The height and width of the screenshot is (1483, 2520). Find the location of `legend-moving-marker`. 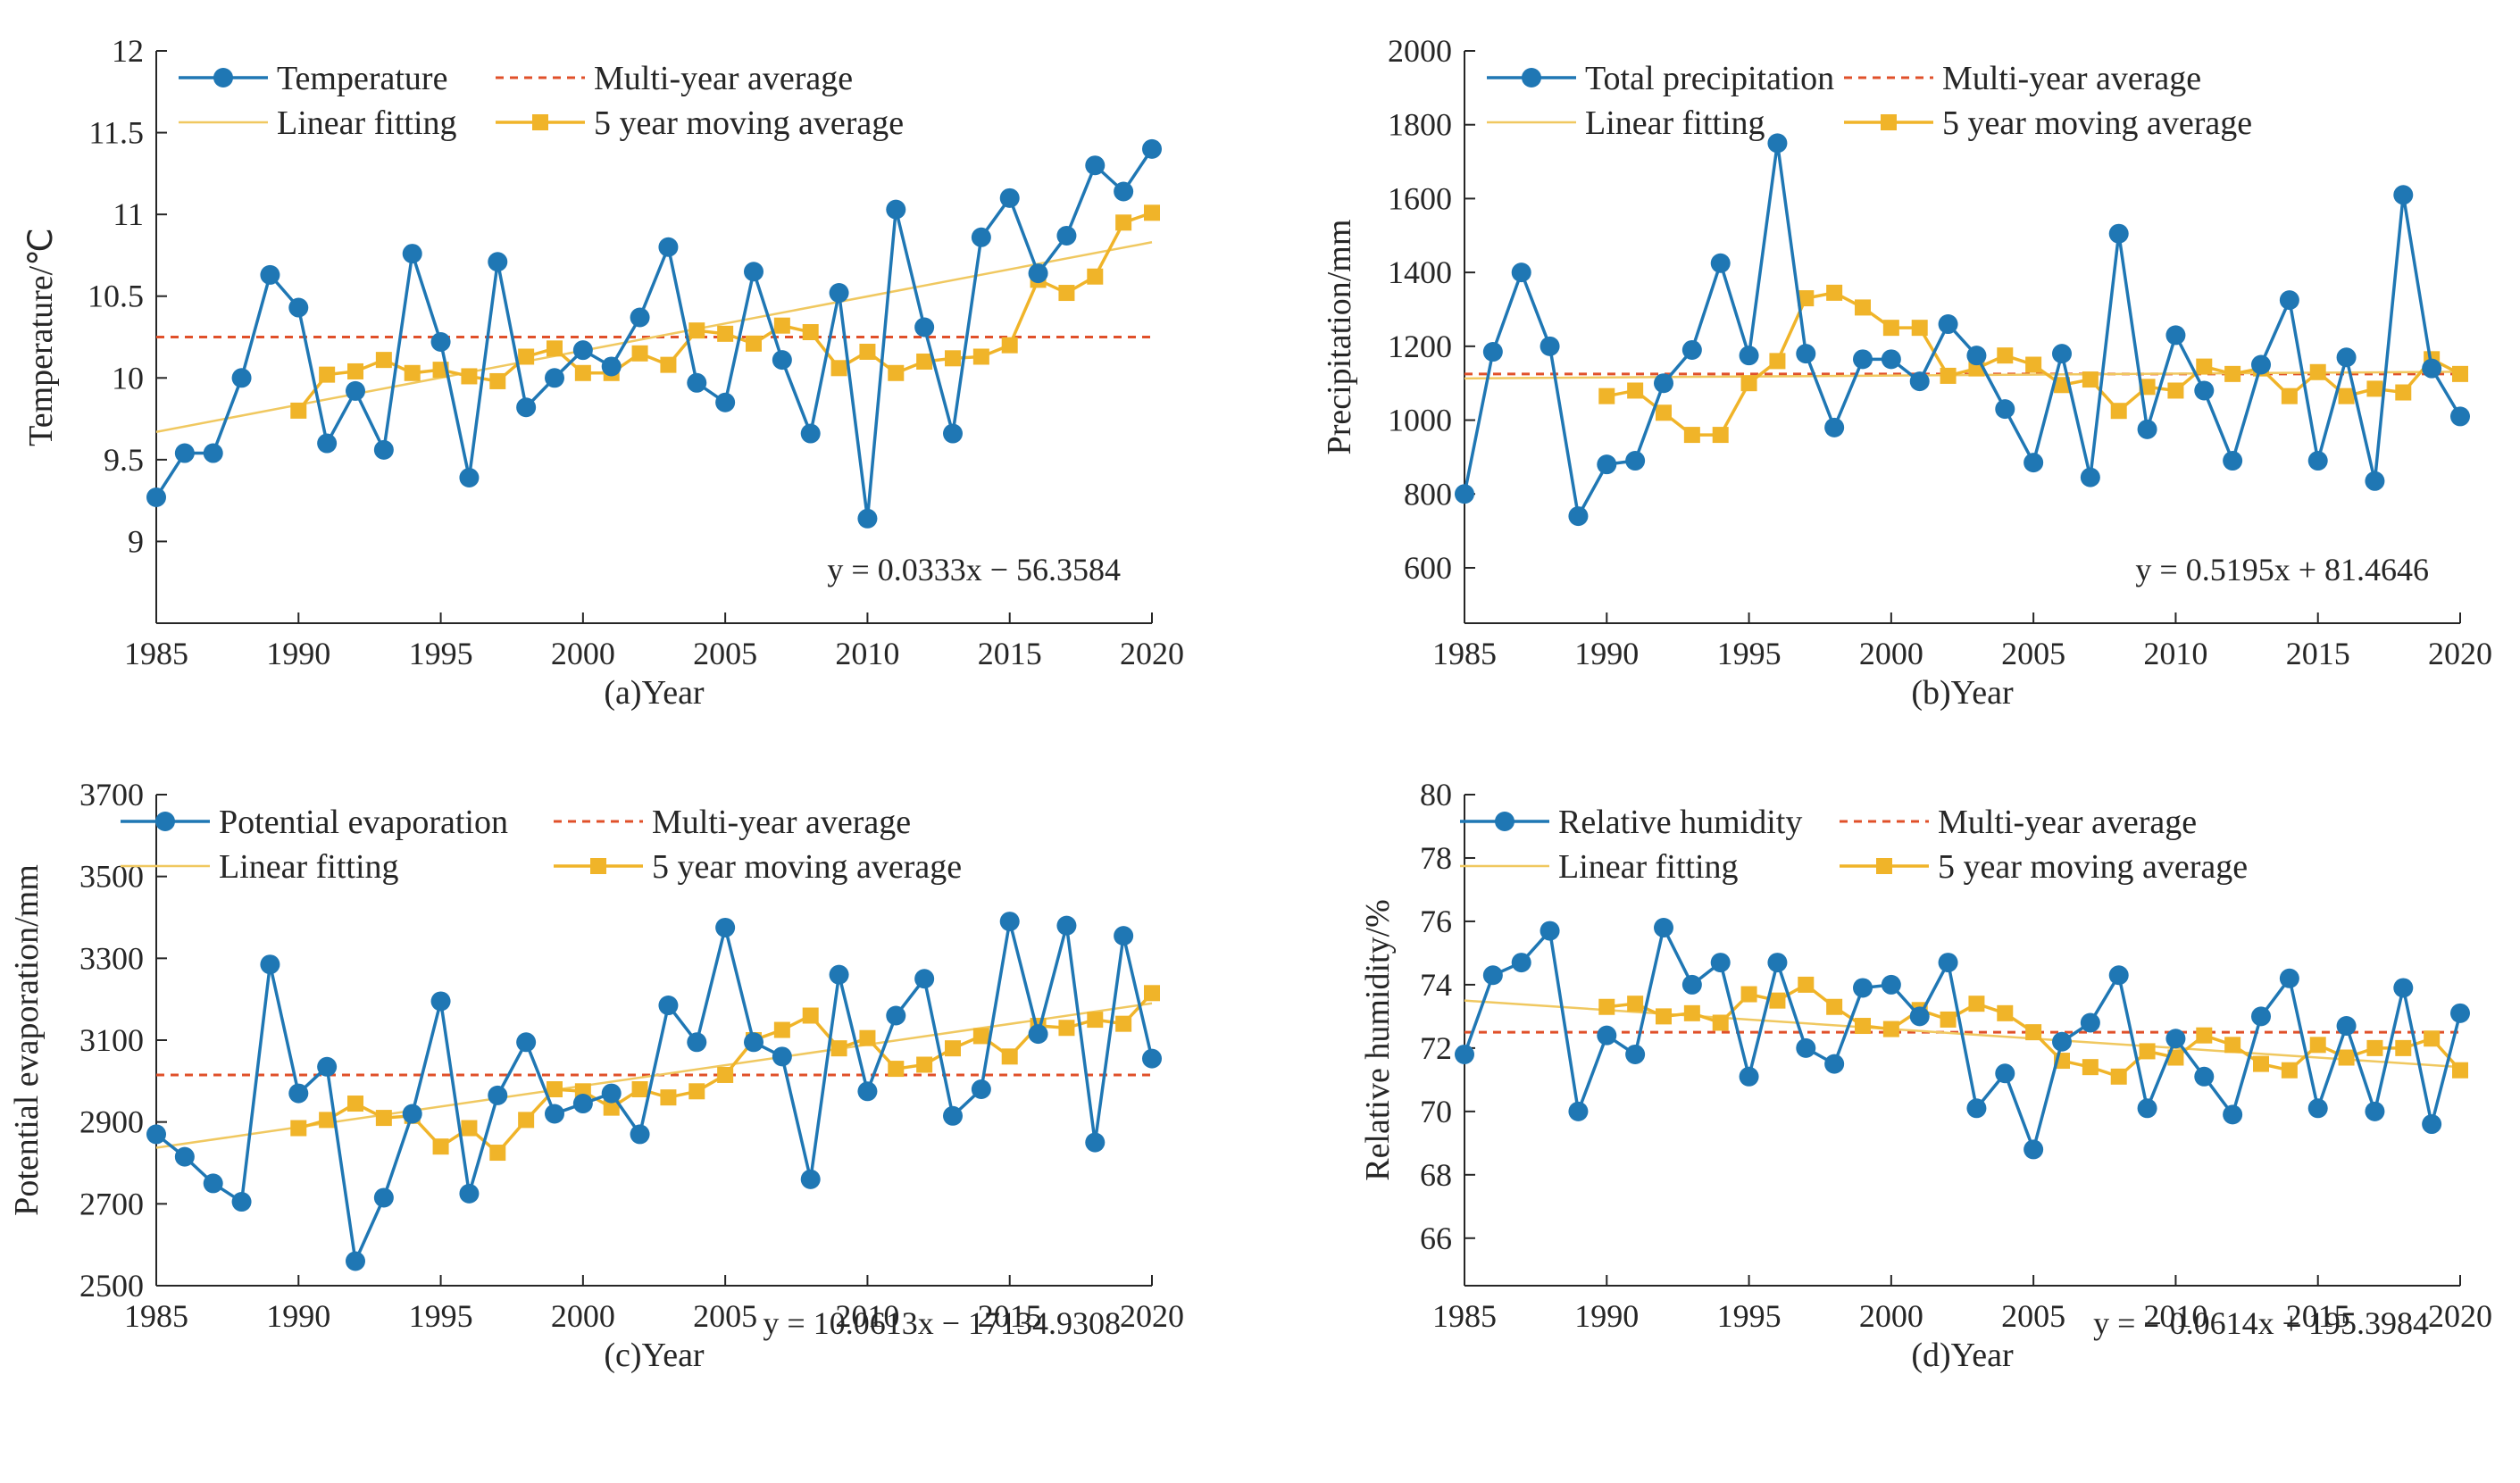

legend-moving-marker is located at coordinates (1889, 122).